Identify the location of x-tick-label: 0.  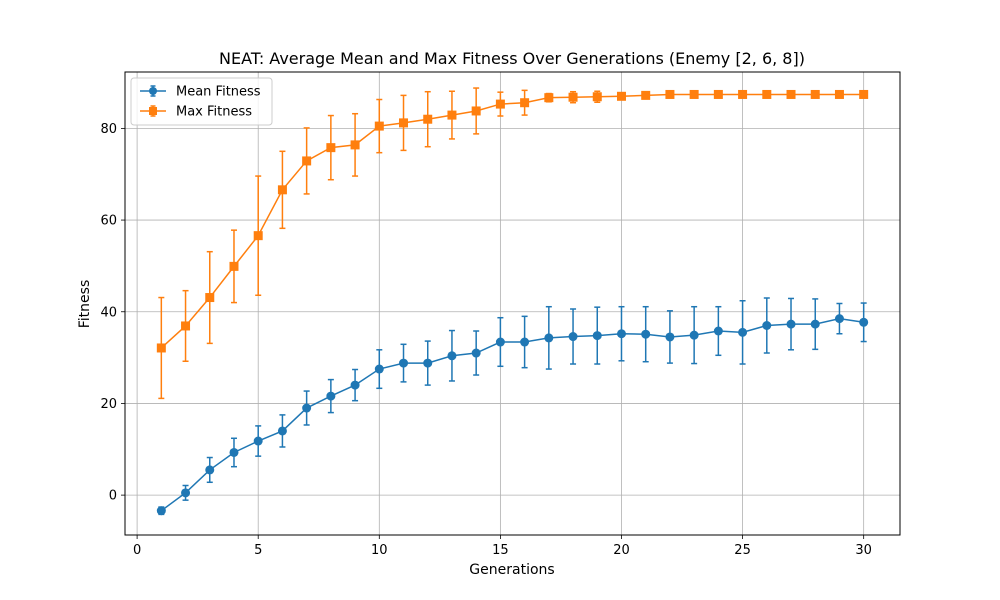
(137, 550).